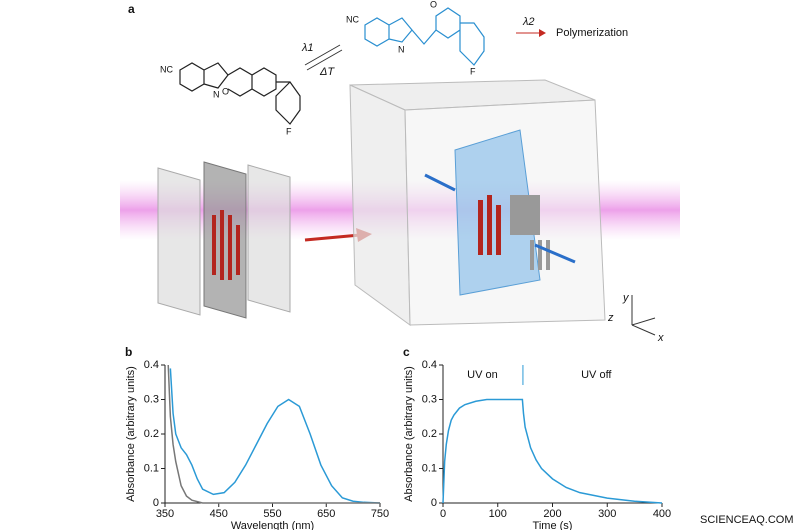 This screenshot has width=800, height=530. Describe the element at coordinates (128, 352) in the screenshot. I see `panel-label: b` at that location.